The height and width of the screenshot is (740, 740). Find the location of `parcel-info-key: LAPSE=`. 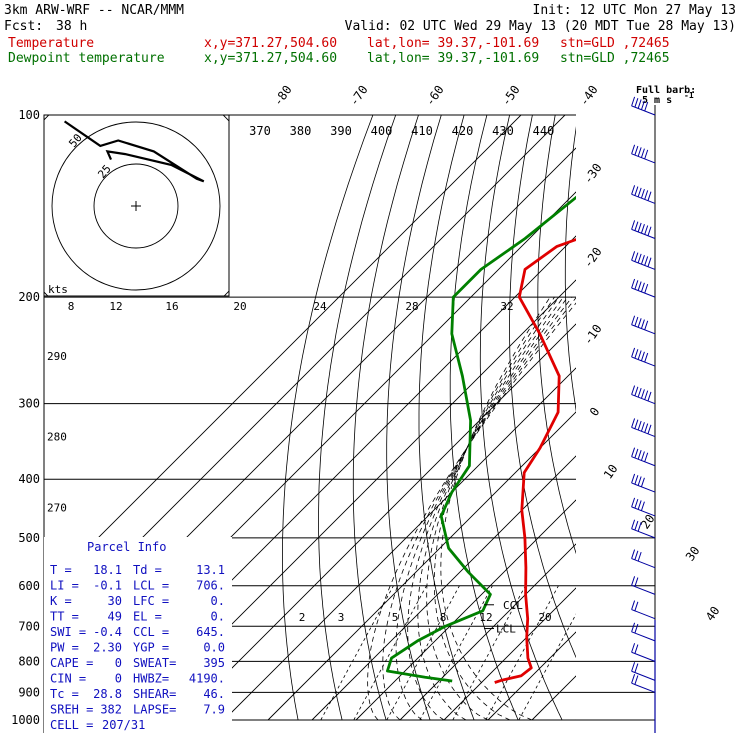

parcel-info-key: LAPSE= is located at coordinates (154, 710).